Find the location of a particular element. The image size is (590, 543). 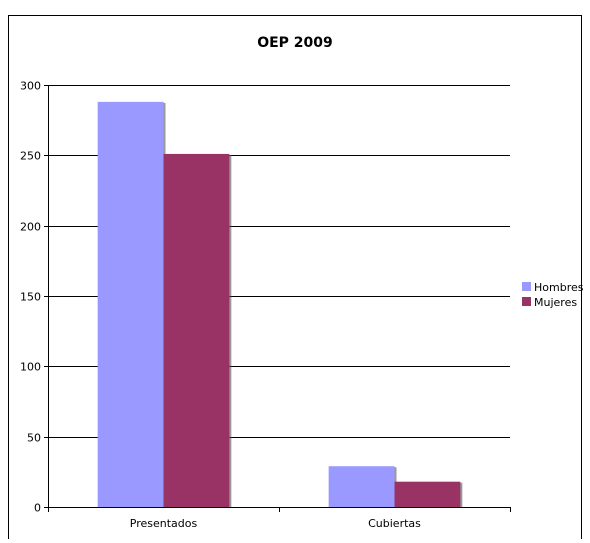

x-tick-label: Cubiertas is located at coordinates (394, 523).